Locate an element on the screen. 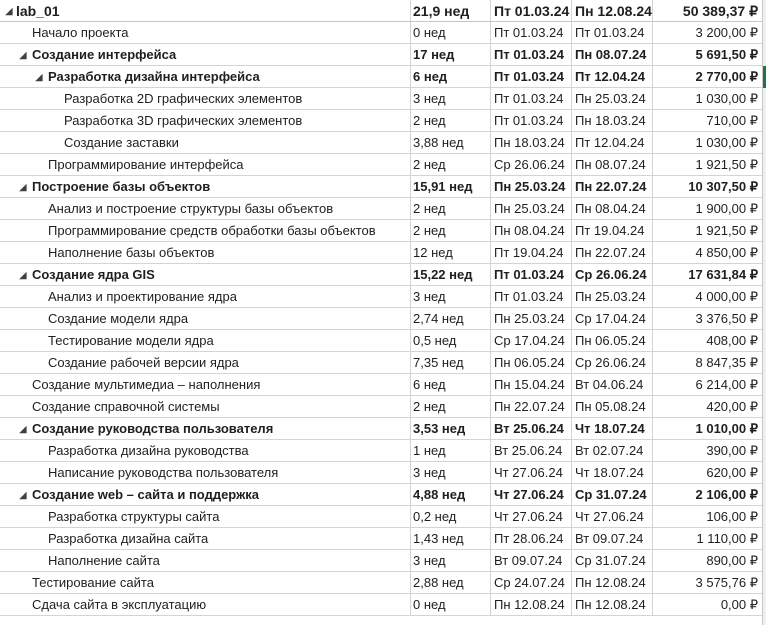  start-cell: Пн 25.03.24 is located at coordinates (531, 318).